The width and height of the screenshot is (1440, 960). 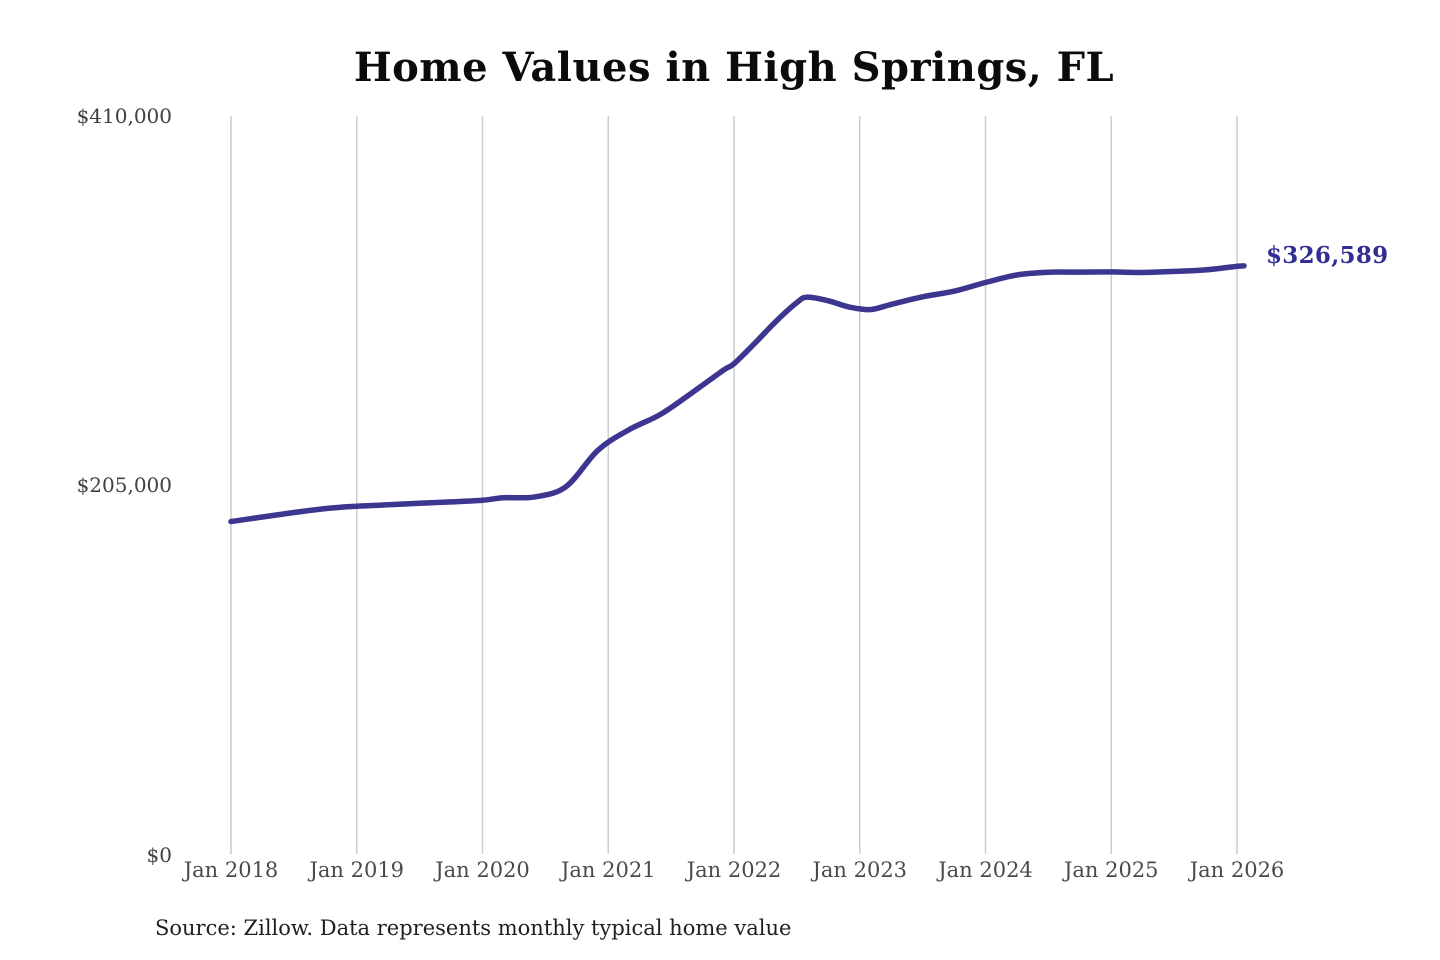 I want to click on x-axis-tick-label: Jan 2021, so click(x=608, y=870).